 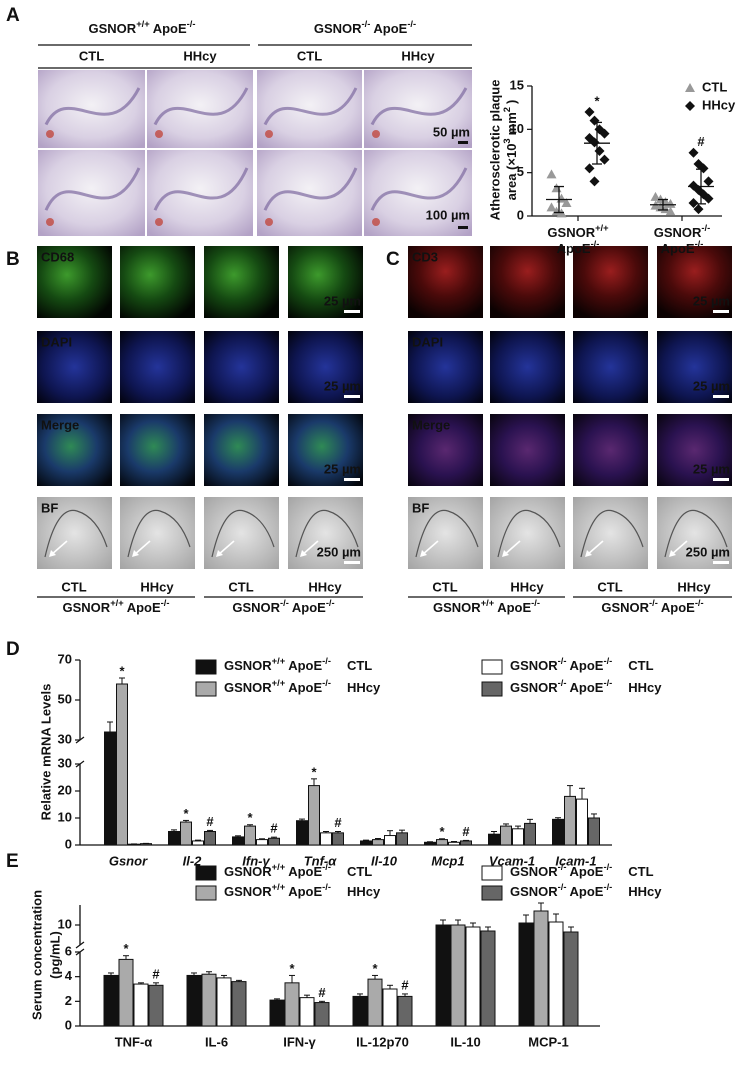 What do you see at coordinates (65, 658) in the screenshot?
I see `y-tick-label: 70` at bounding box center [65, 658].